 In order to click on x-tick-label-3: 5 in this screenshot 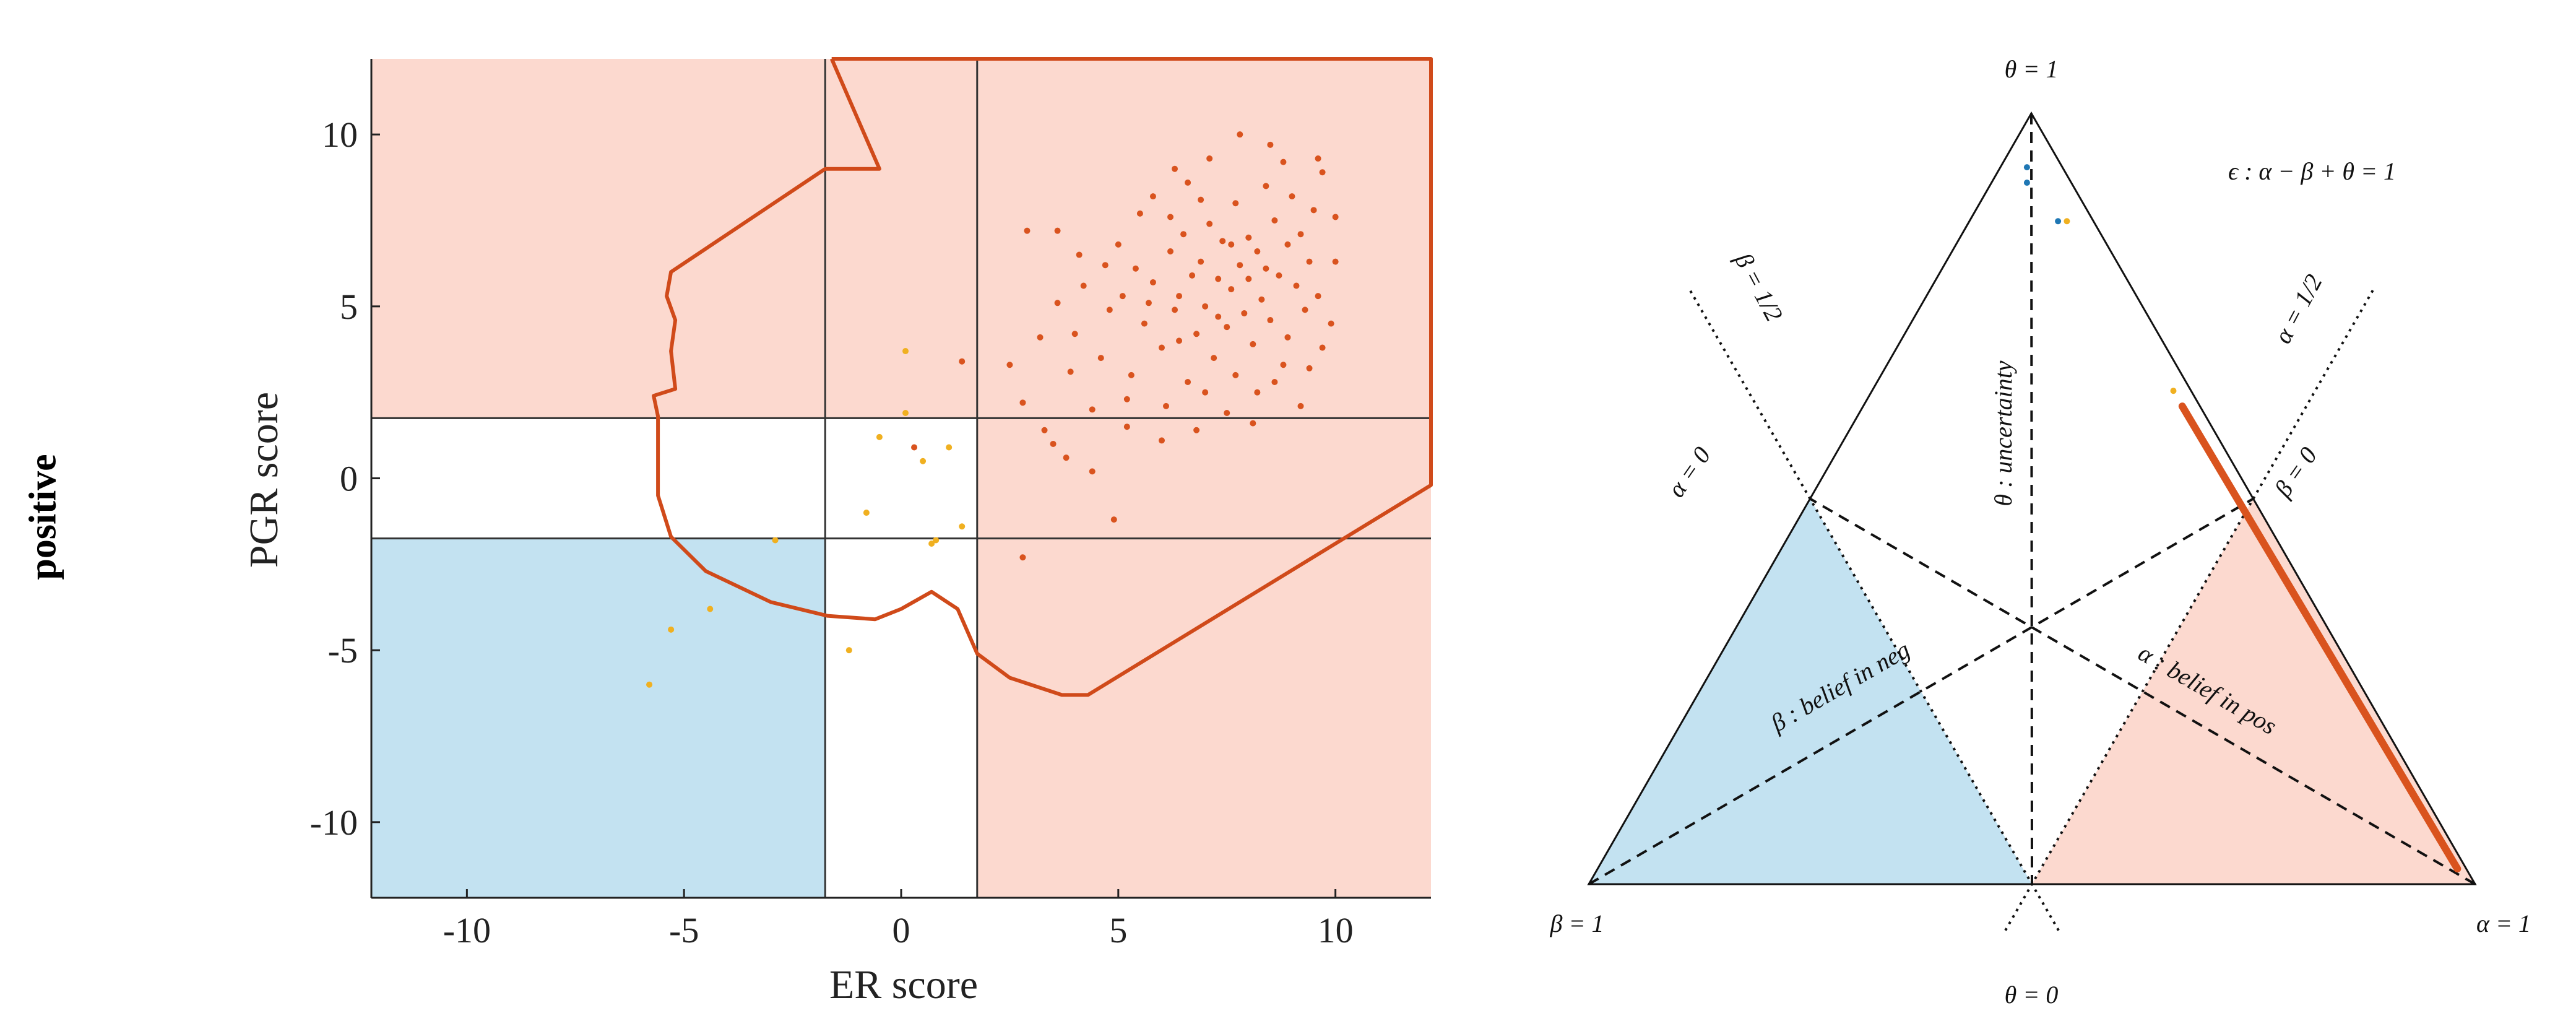, I will do `click(1118, 930)`.